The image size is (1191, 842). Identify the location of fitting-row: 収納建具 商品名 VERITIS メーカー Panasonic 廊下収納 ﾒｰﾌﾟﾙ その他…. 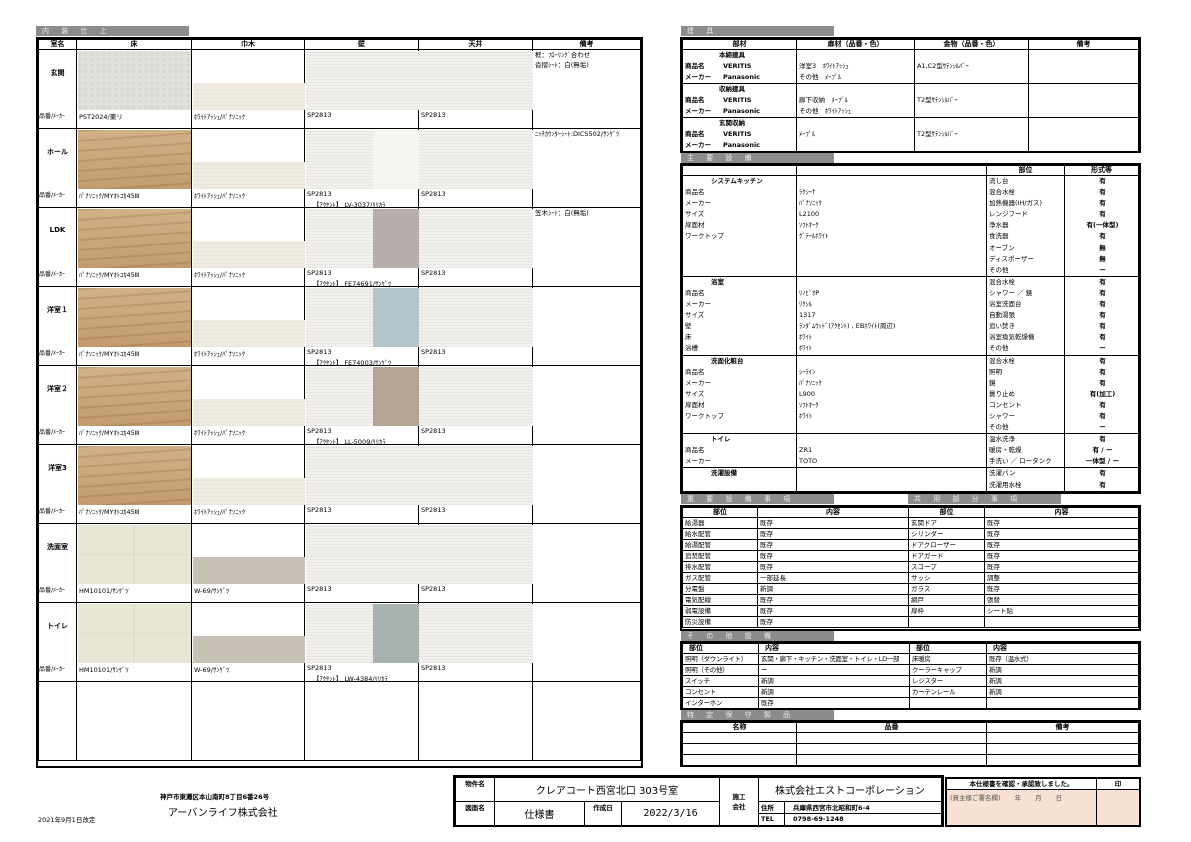
(910, 100).